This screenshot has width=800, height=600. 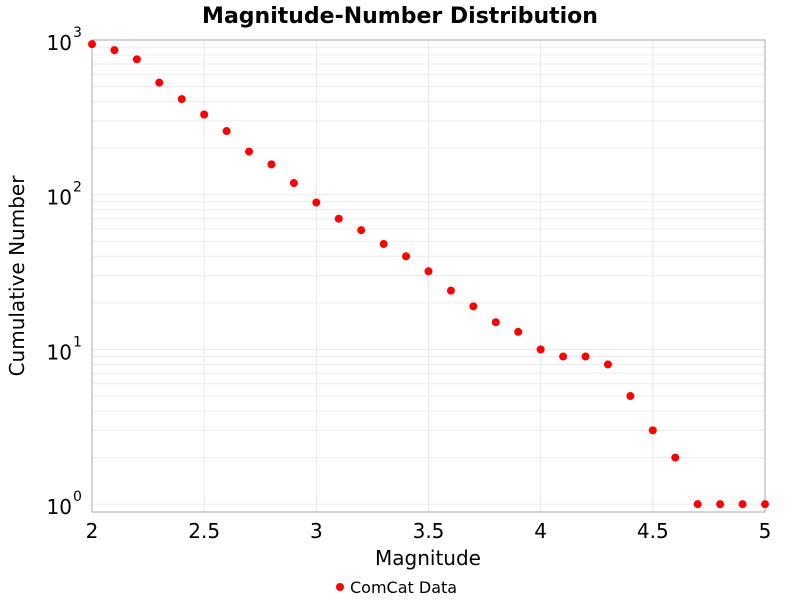 I want to click on y-tick-exponent: 1, so click(x=77, y=342).